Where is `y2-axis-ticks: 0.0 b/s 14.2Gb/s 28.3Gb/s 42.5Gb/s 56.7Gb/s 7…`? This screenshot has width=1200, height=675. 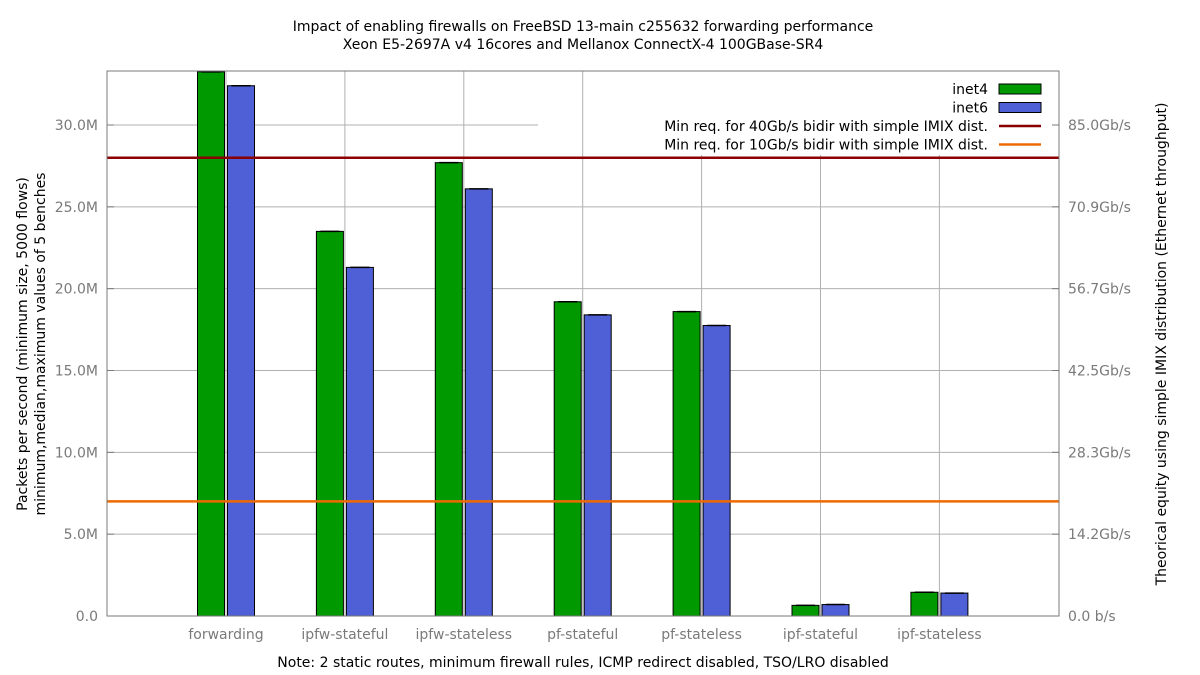 y2-axis-ticks: 0.0 b/s 14.2Gb/s 28.3Gb/s 42.5Gb/s 56.7Gb/s 7… is located at coordinates (1091, 371).